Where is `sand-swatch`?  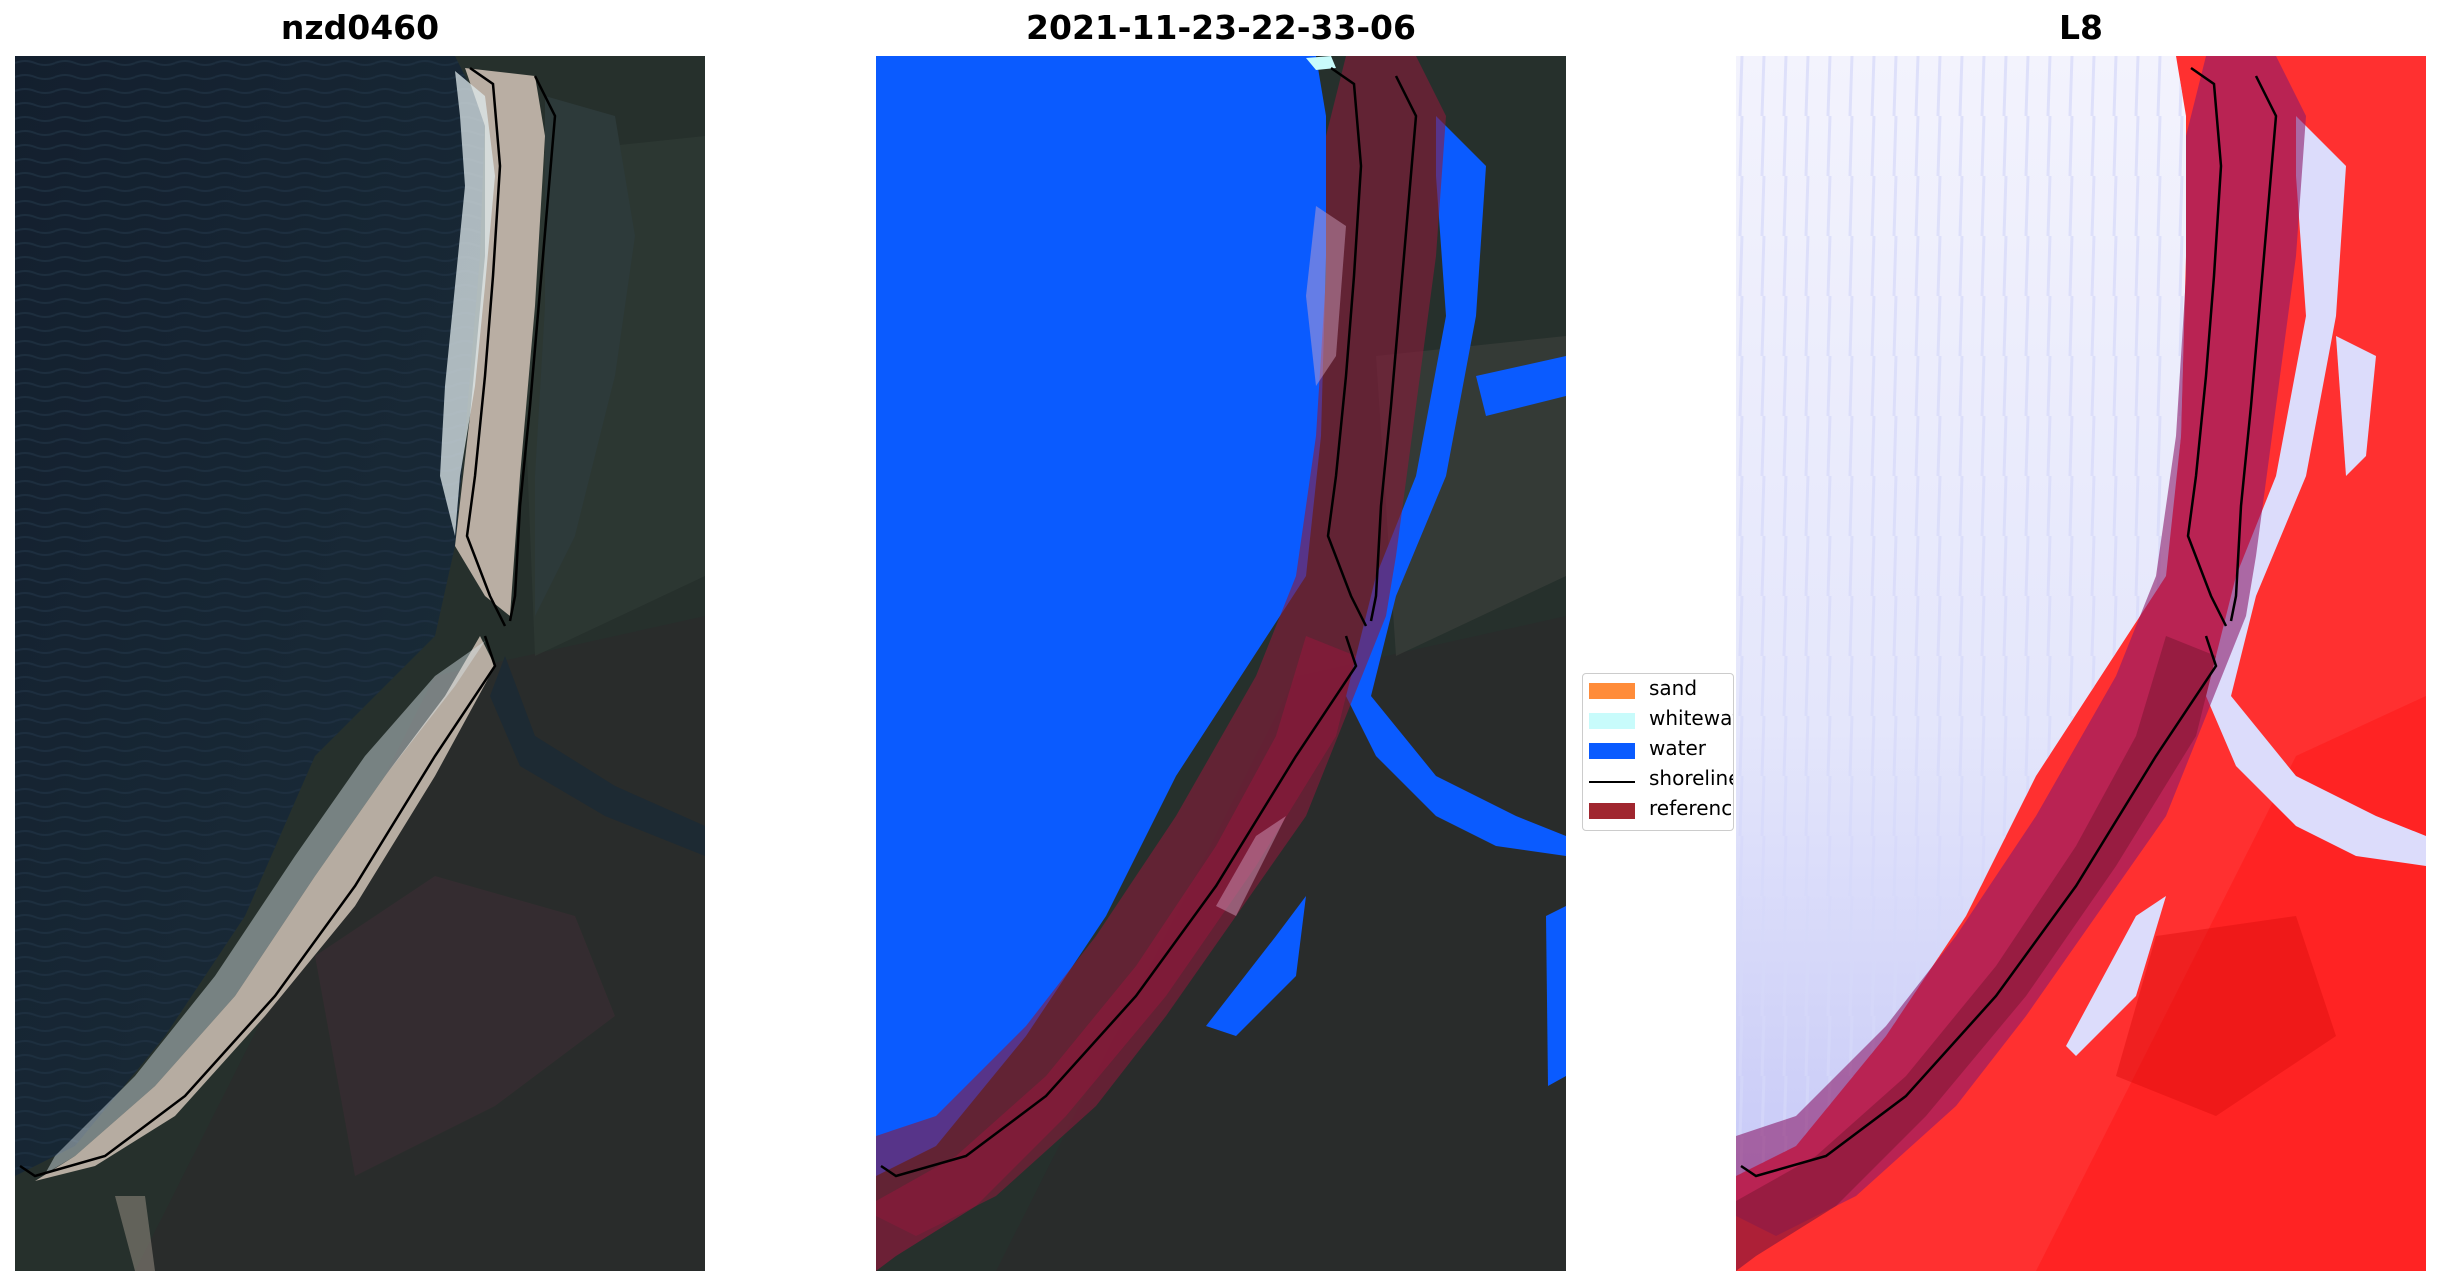
sand-swatch is located at coordinates (1612, 691).